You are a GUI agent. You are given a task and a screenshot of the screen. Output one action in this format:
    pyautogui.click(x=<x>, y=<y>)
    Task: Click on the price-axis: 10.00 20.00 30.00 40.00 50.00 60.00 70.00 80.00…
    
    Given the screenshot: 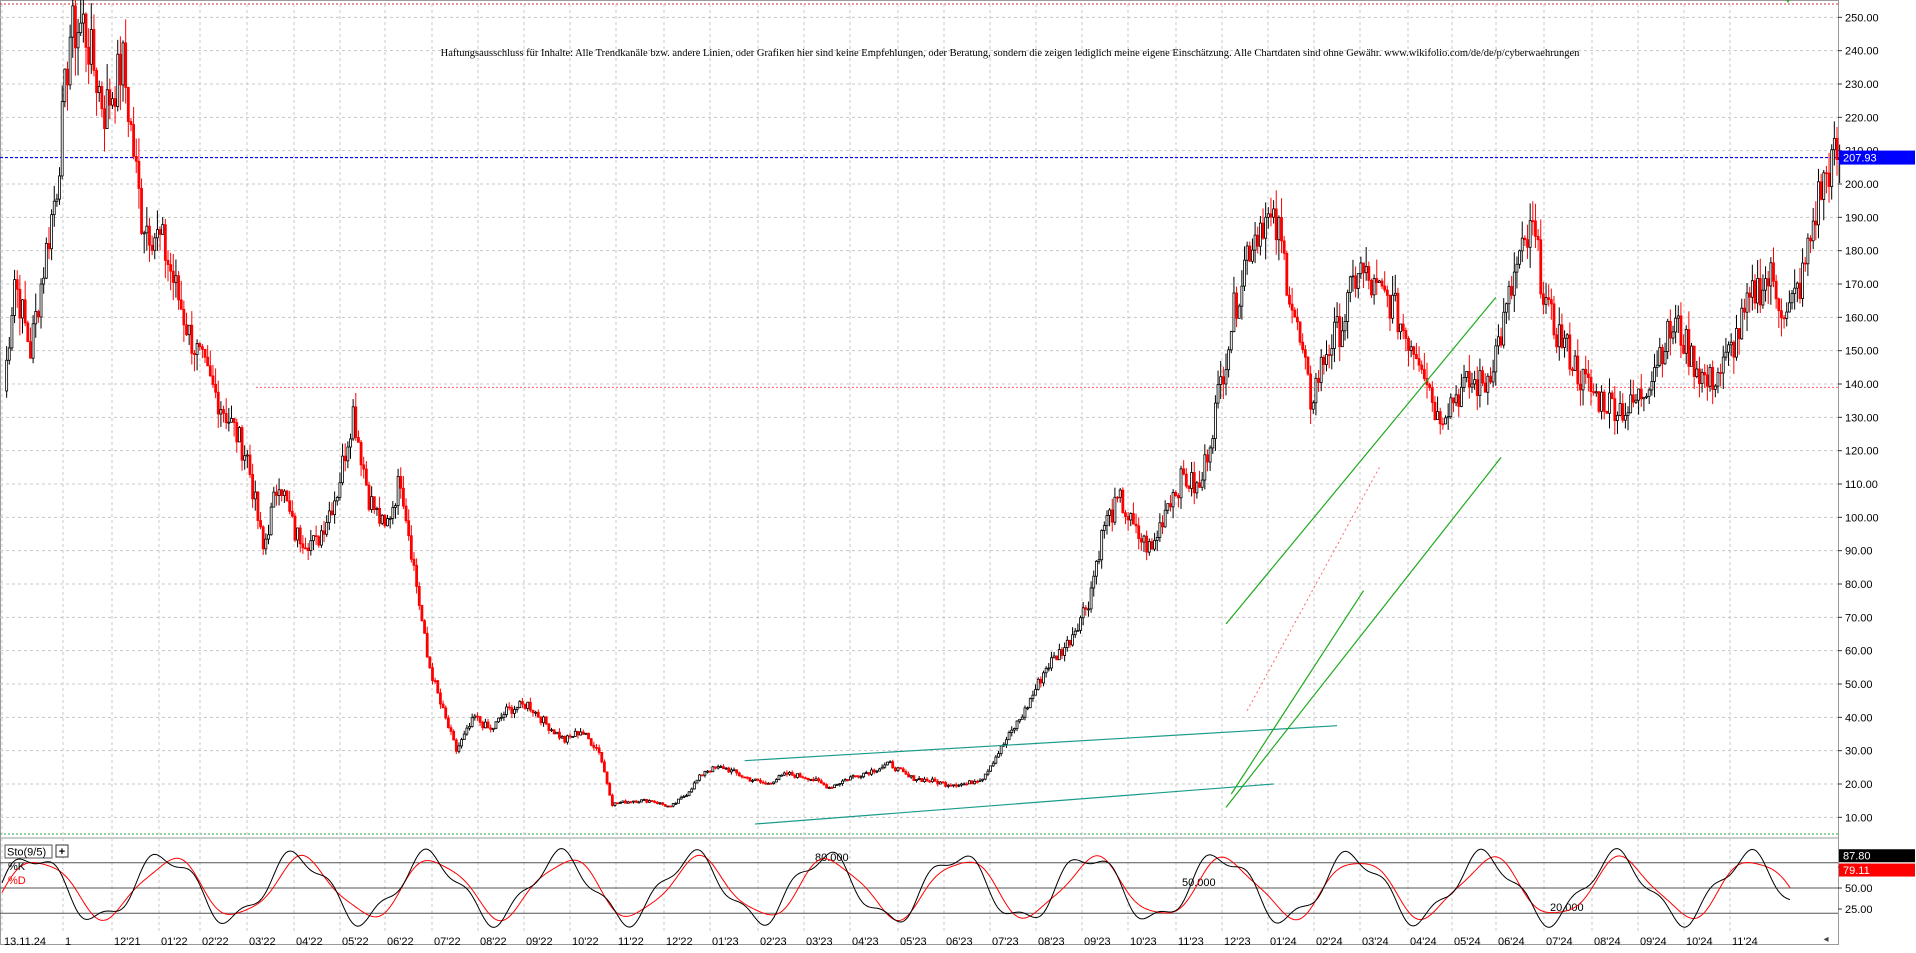 What is the action you would take?
    pyautogui.click(x=1876, y=418)
    